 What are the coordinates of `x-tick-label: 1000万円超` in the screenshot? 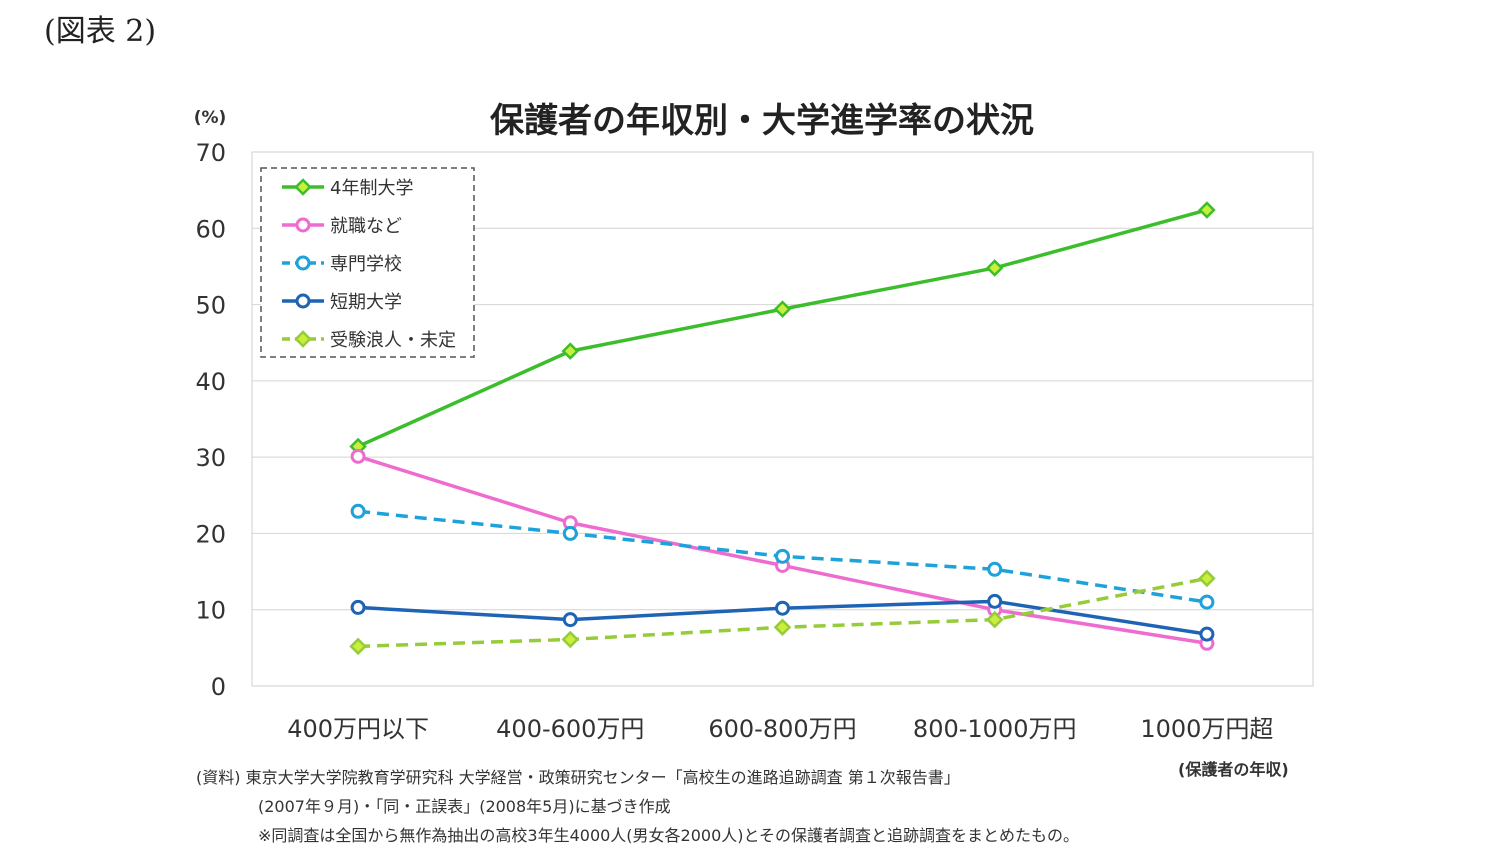 It's located at (1206, 729).